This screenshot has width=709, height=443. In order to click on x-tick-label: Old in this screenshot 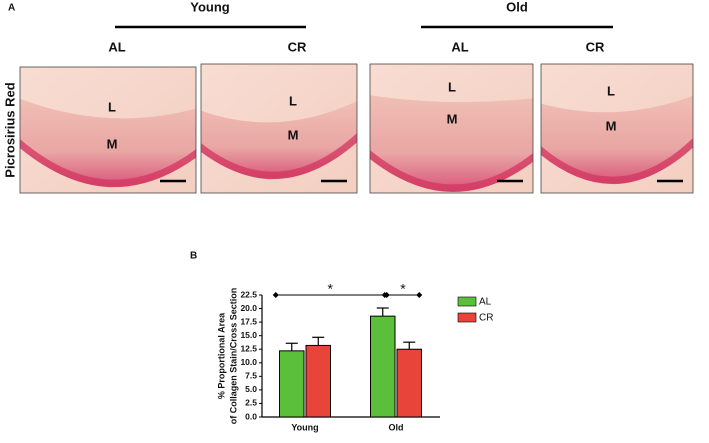, I will do `click(396, 427)`.